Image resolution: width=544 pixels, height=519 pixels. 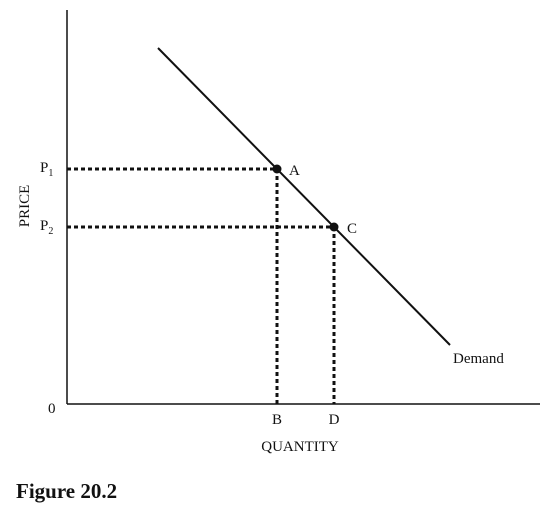 What do you see at coordinates (25, 206) in the screenshot?
I see `y-axis-title: PRICE` at bounding box center [25, 206].